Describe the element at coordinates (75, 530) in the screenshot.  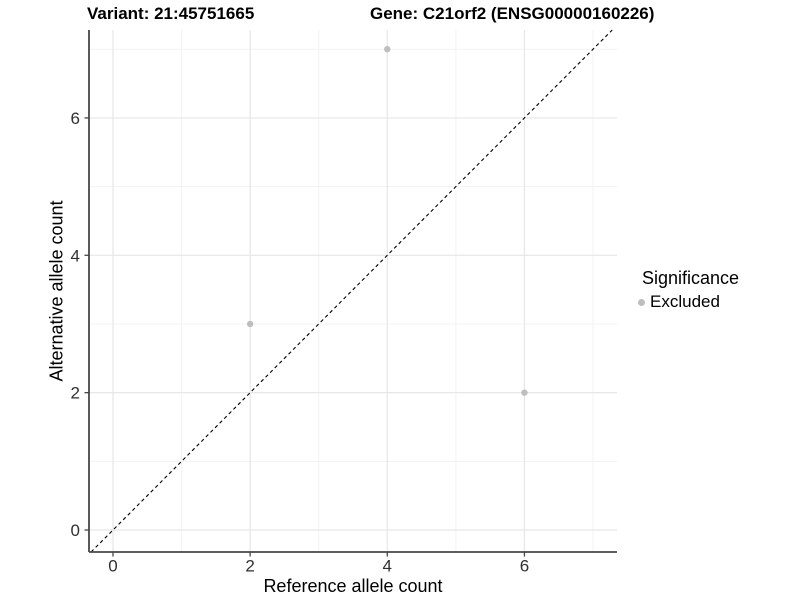
I see `y-tick-label: 0` at that location.